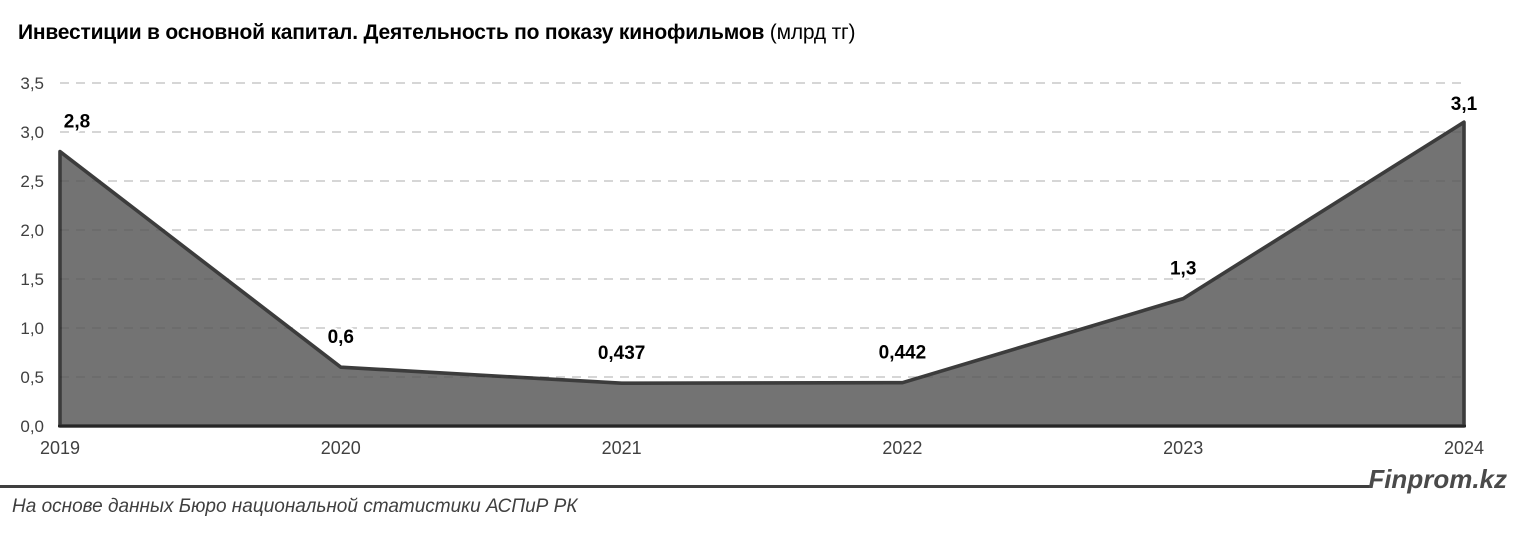 This screenshot has width=1515, height=534. Describe the element at coordinates (32, 328) in the screenshot. I see `y-tick-label: 1,0` at that location.